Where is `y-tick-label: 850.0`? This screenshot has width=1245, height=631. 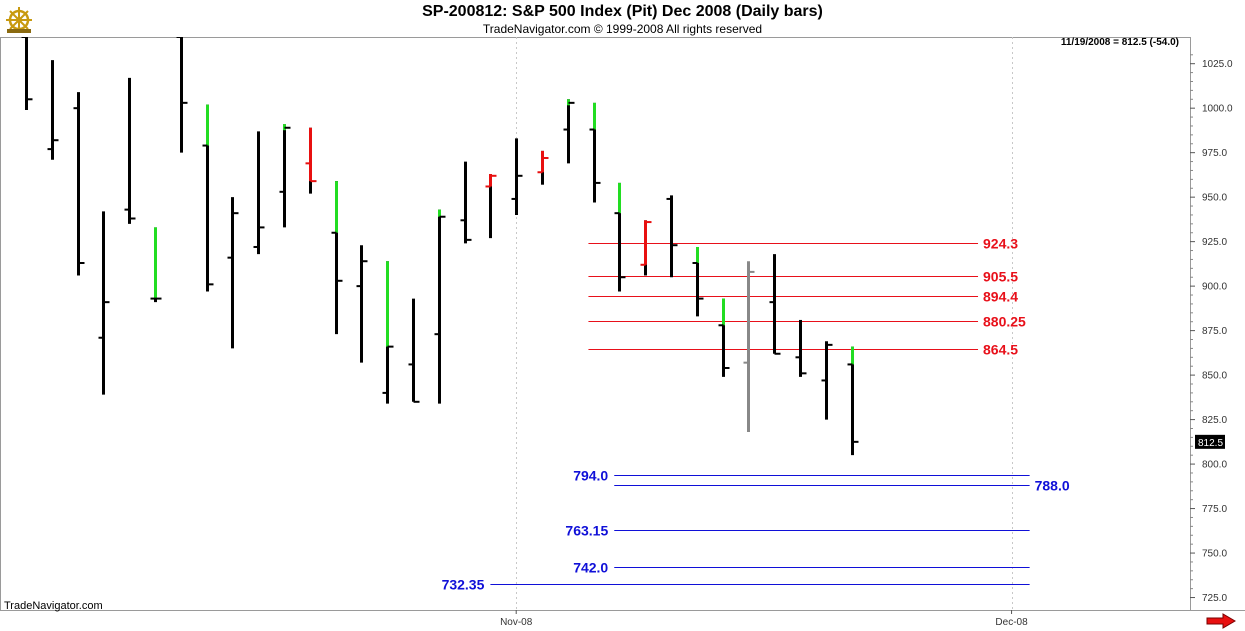
y-tick-label: 850.0 is located at coordinates (1214, 376).